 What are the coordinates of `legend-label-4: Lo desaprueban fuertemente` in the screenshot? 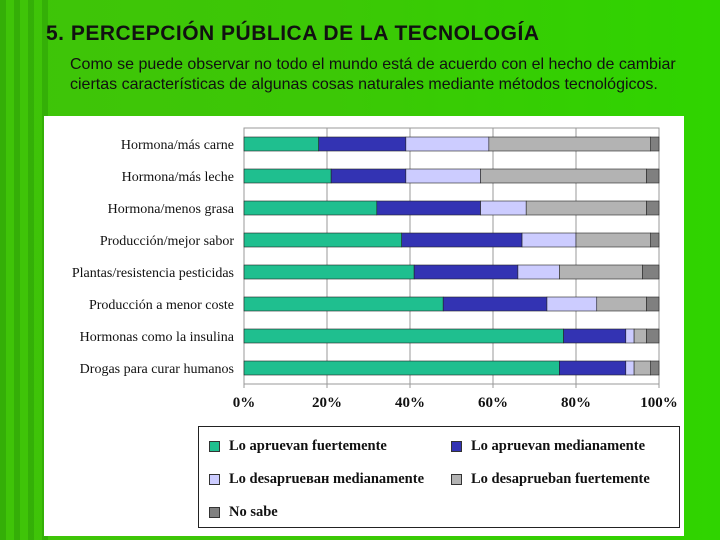 It's located at (560, 479).